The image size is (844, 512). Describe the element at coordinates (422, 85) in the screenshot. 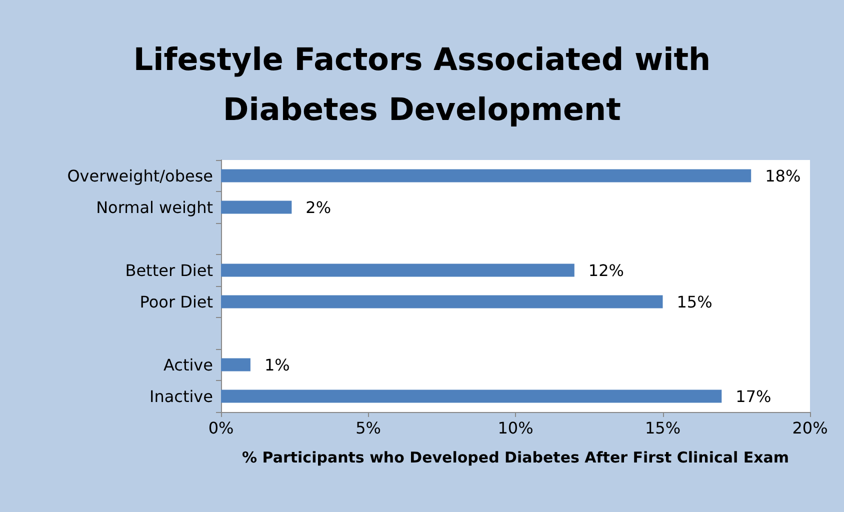

I see `chart-title: Lifestyle Factors Associated with Diabetes Development` at that location.